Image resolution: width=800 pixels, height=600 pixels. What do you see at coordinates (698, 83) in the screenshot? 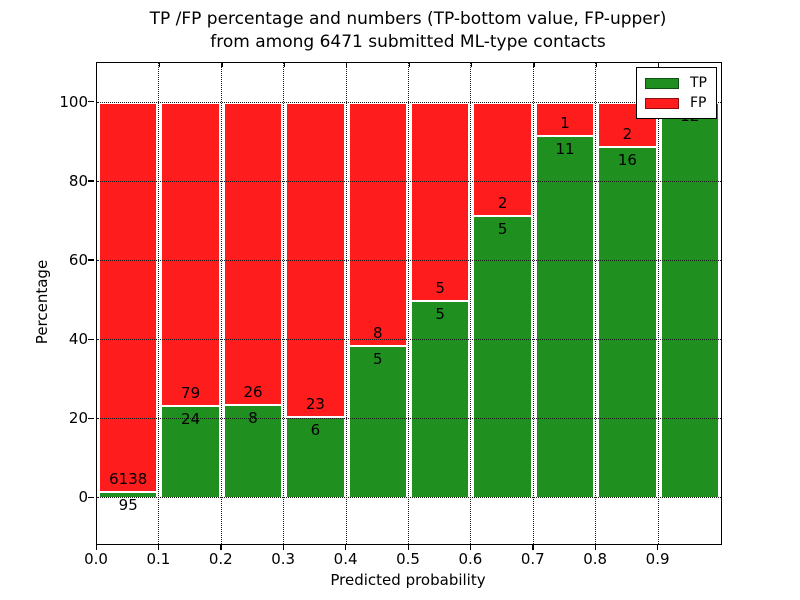
I see `legend-label: TP` at bounding box center [698, 83].